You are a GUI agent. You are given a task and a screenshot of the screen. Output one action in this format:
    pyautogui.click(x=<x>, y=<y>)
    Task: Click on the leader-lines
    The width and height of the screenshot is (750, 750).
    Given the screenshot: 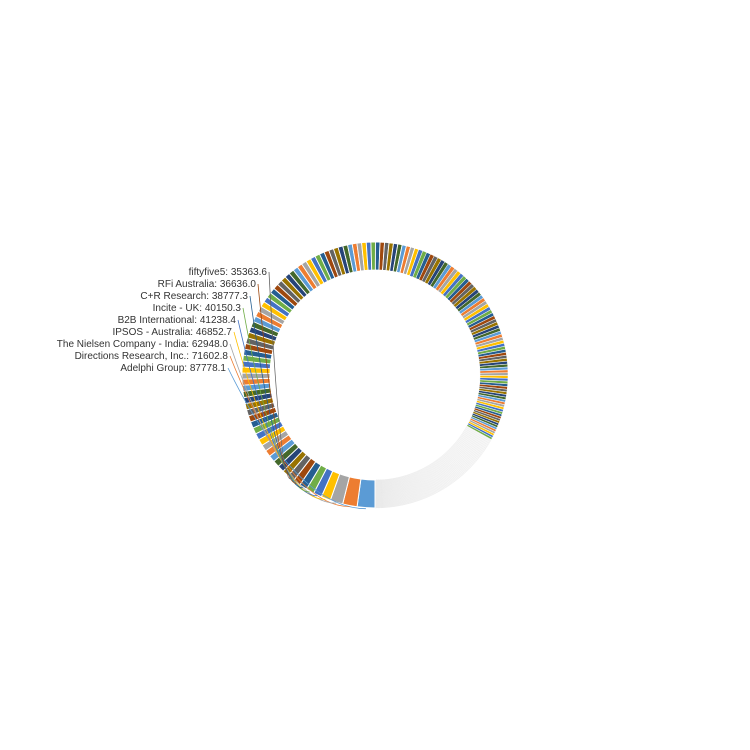 What is the action you would take?
    pyautogui.click(x=296, y=390)
    